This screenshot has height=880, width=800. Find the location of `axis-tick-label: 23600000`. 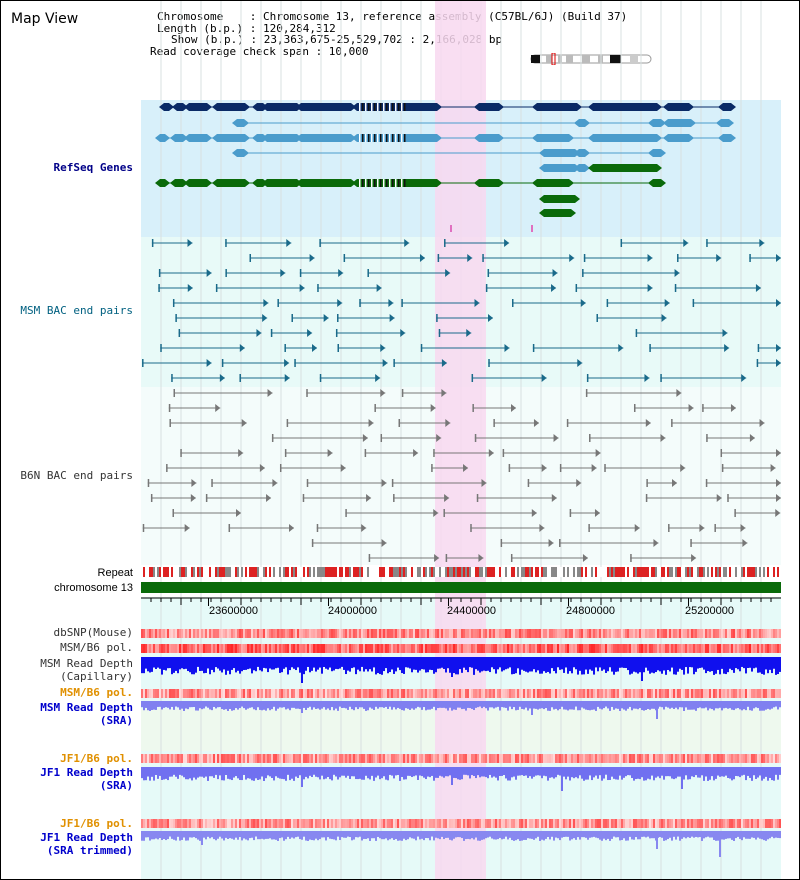

axis-tick-label: 23600000 is located at coordinates (233, 611).